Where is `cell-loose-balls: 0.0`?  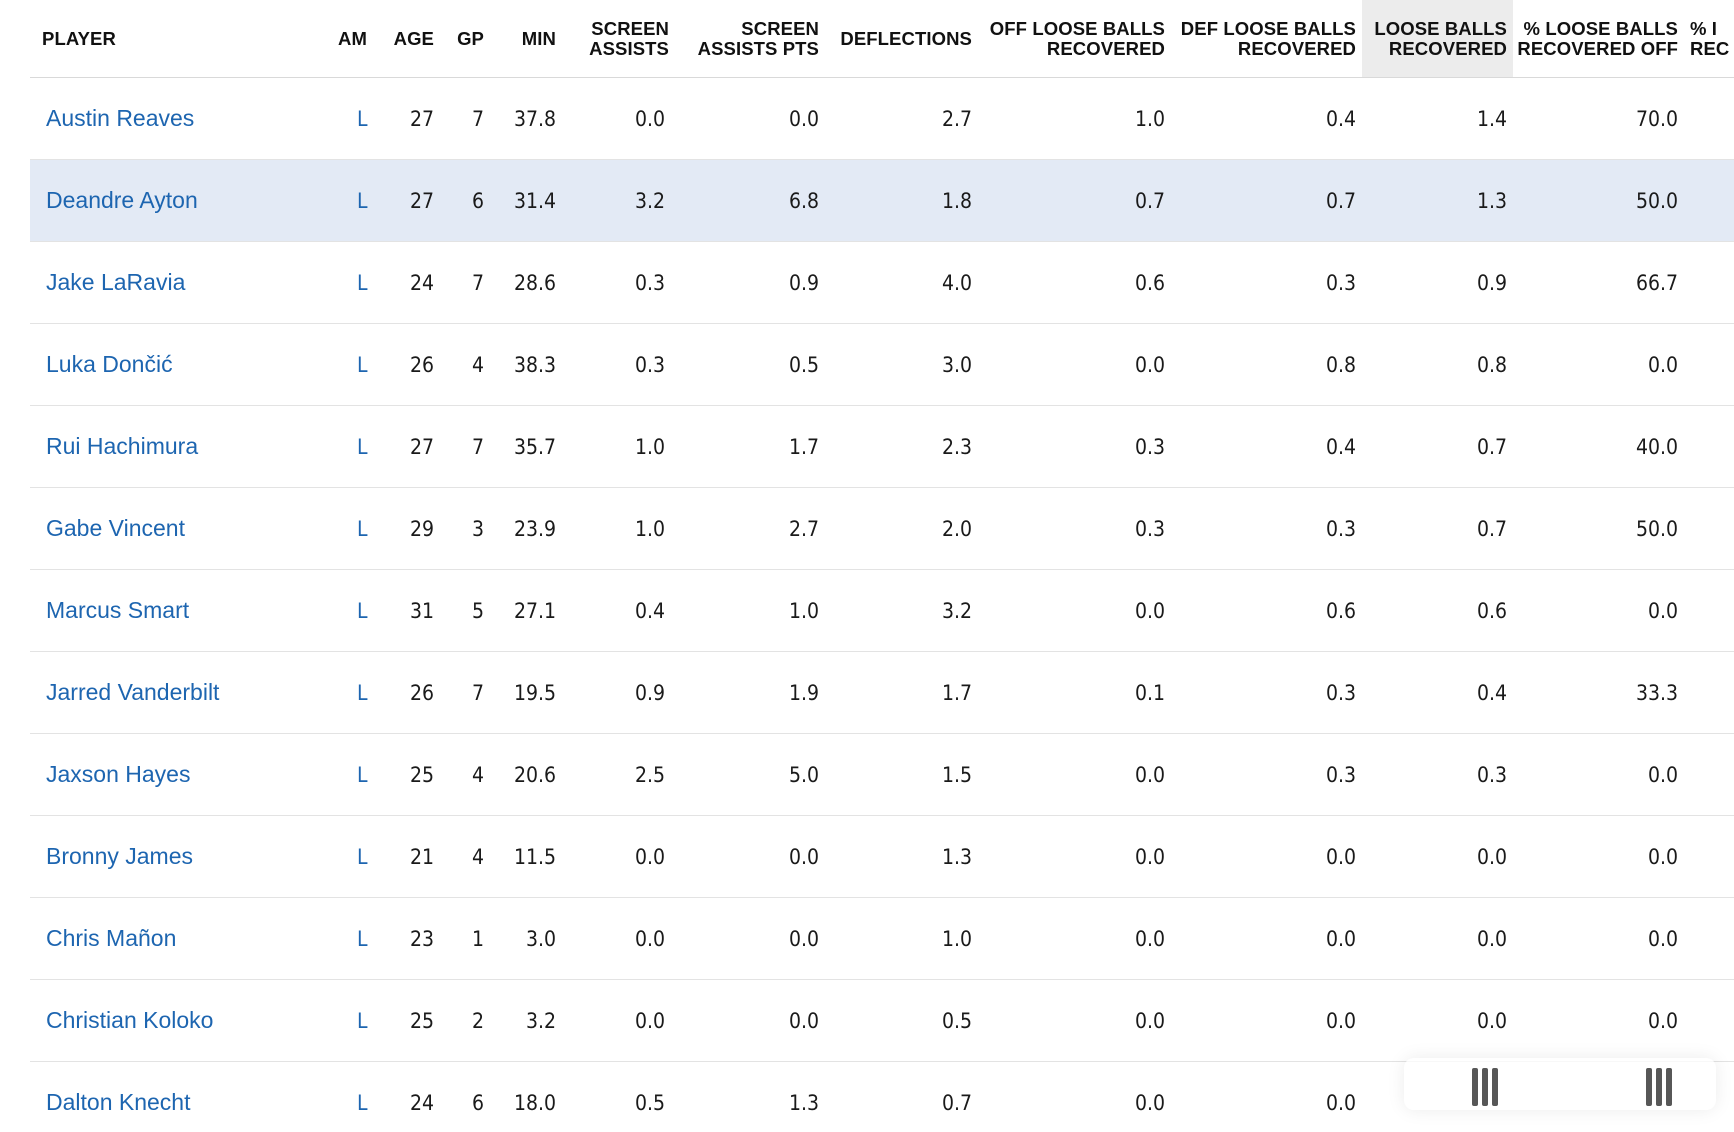
cell-loose-balls: 0.0 is located at coordinates (1437, 938).